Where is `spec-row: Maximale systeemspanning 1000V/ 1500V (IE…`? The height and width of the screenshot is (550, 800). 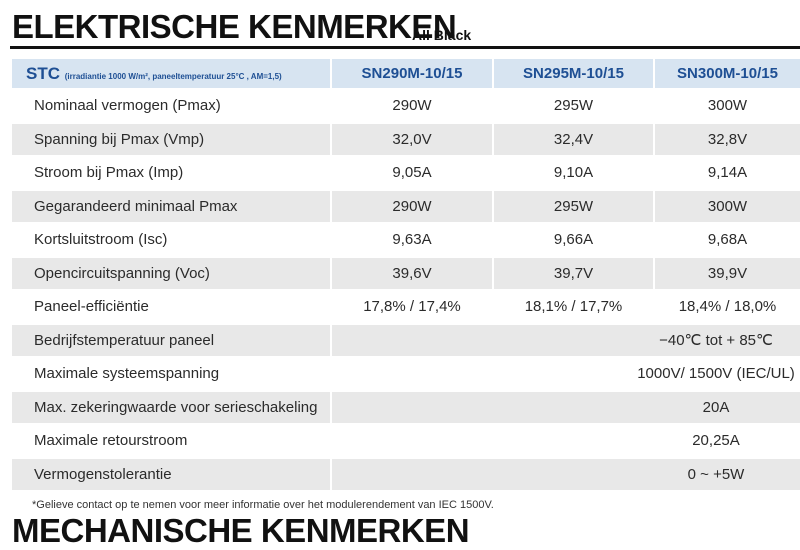 spec-row: Maximale systeemspanning 1000V/ 1500V (IE… is located at coordinates (405, 374).